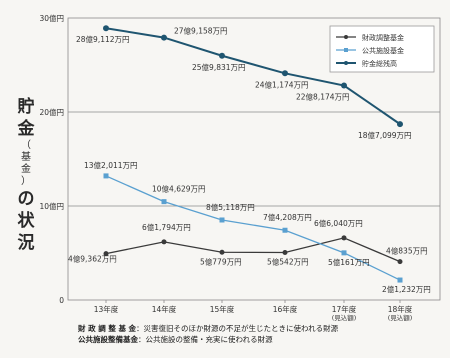 This screenshot has width=450, height=358. What do you see at coordinates (26, 199) in the screenshot?
I see `side-title-char: の` at bounding box center [26, 199].